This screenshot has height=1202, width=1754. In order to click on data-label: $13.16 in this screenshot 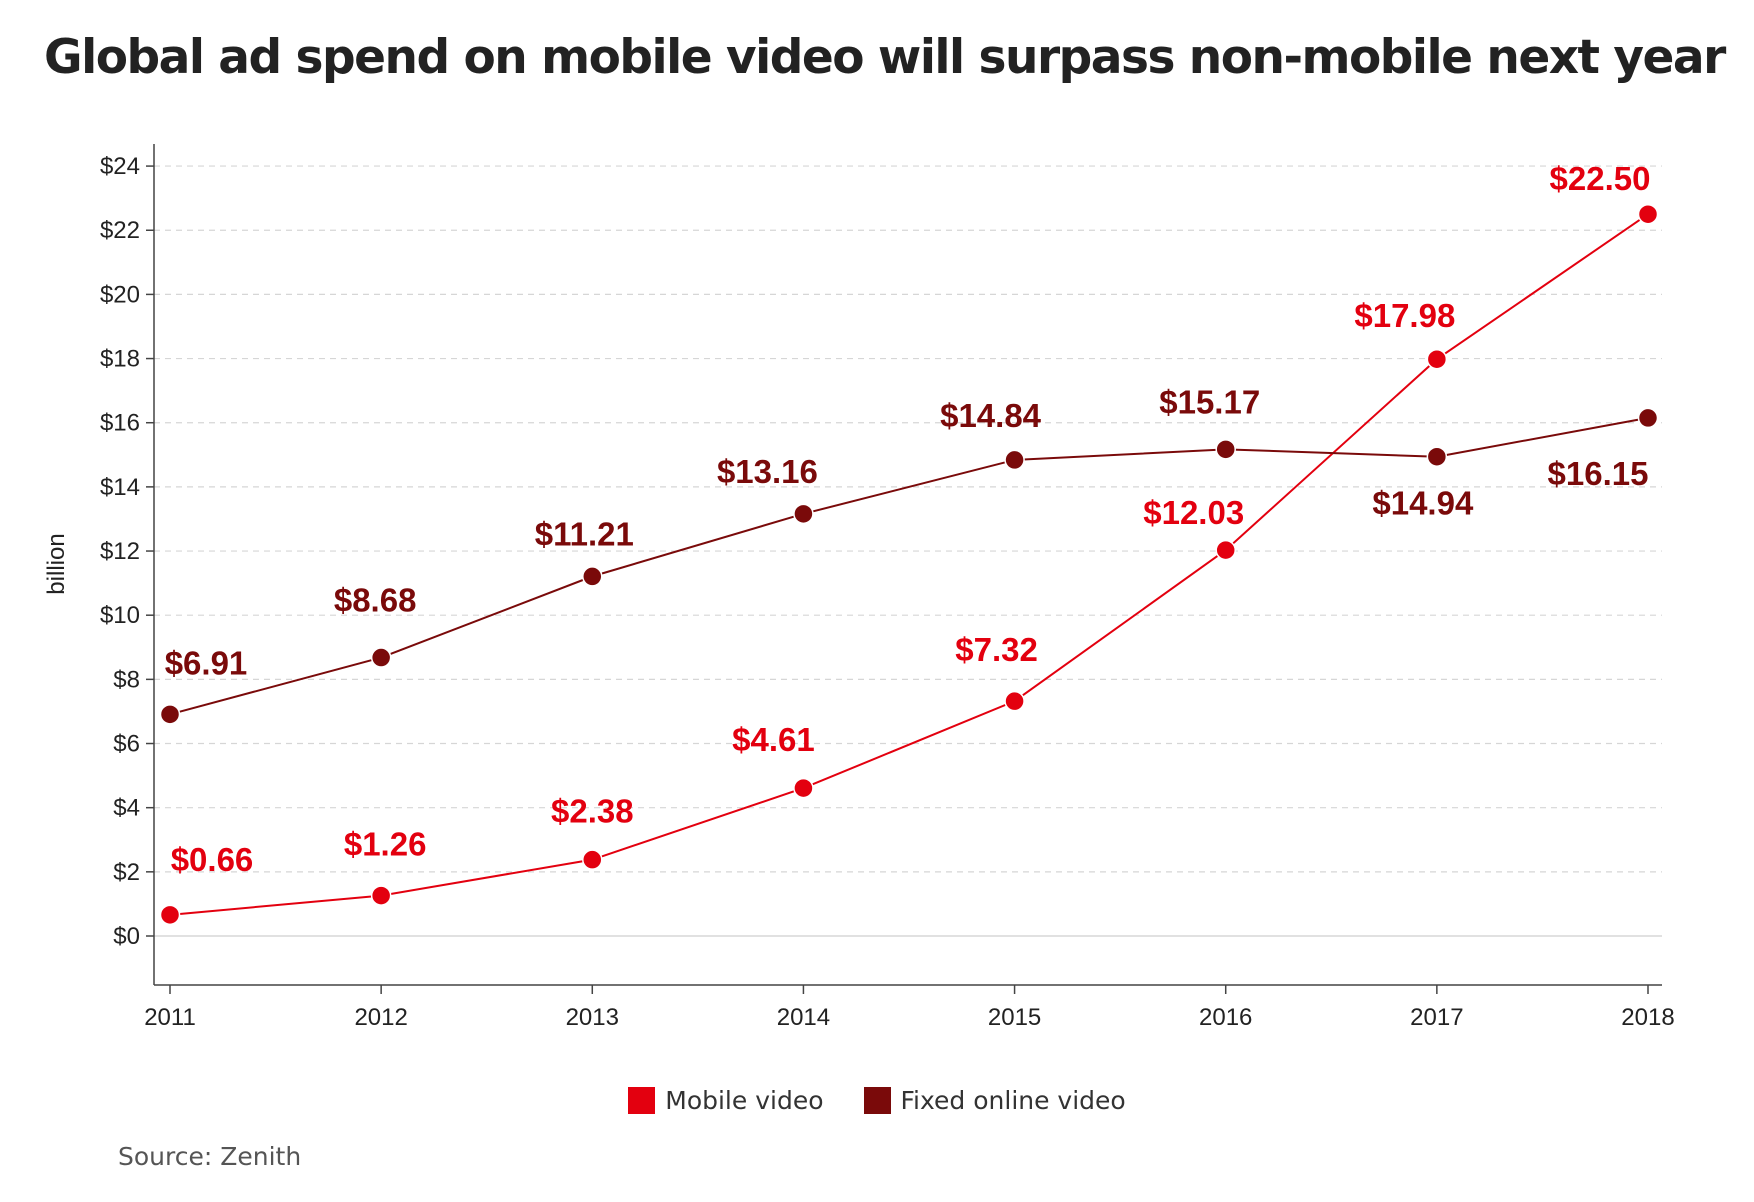, I will do `click(767, 471)`.